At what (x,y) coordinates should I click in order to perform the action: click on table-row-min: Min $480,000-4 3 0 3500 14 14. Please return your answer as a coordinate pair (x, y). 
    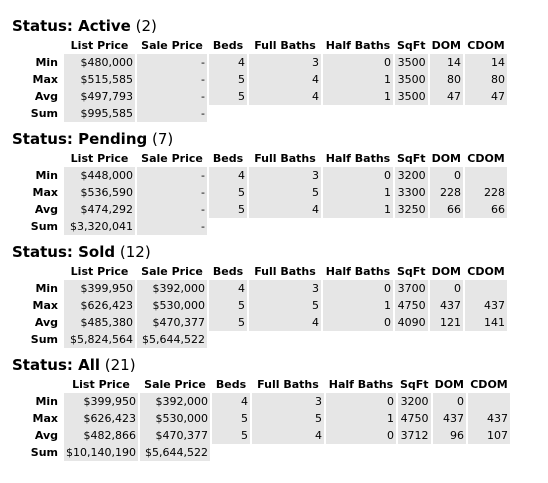
    Looking at the image, I should click on (260, 62).